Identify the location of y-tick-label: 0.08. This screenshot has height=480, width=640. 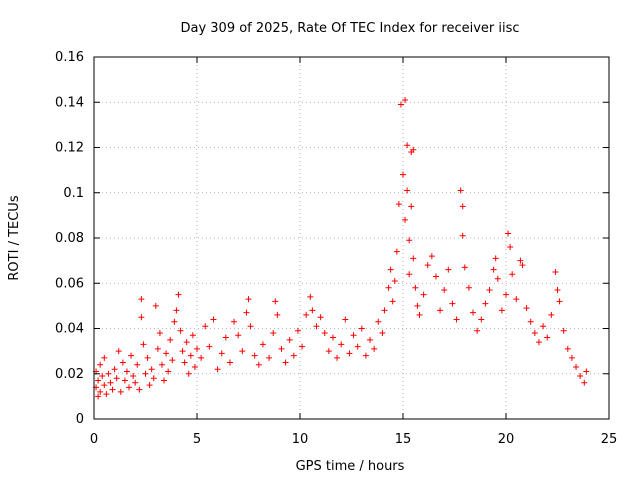
(69, 238).